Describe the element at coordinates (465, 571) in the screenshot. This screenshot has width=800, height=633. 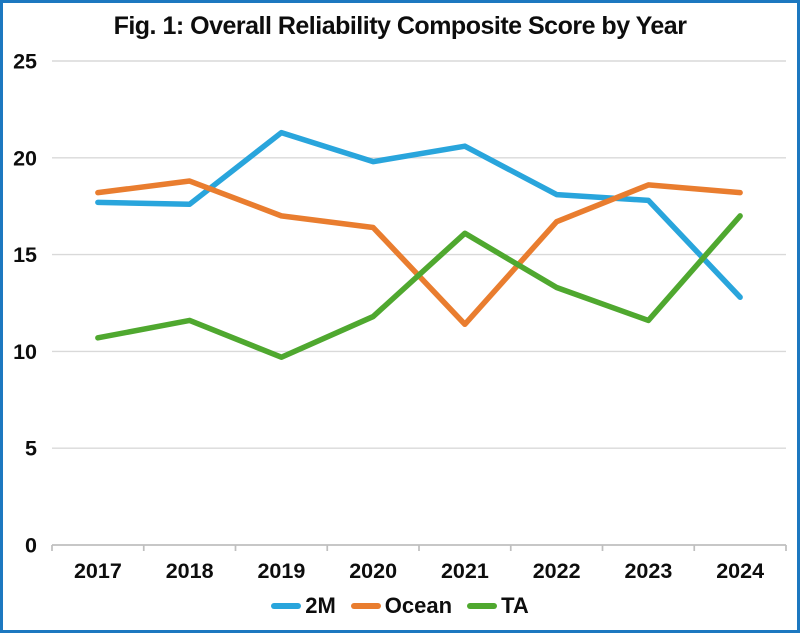
I see `x-axis-label: 2021` at that location.